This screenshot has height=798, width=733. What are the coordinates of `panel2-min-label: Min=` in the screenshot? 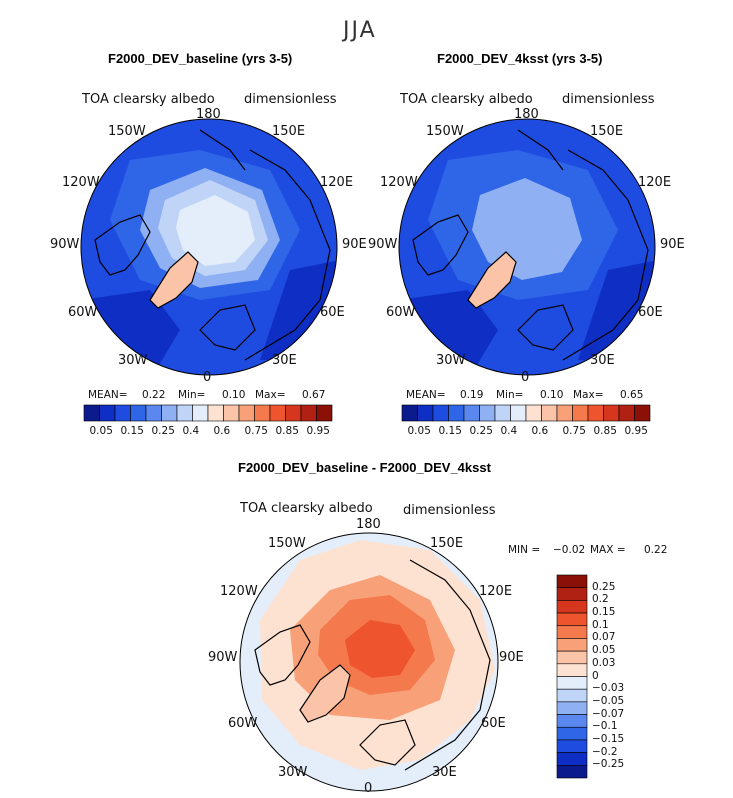 It's located at (510, 395).